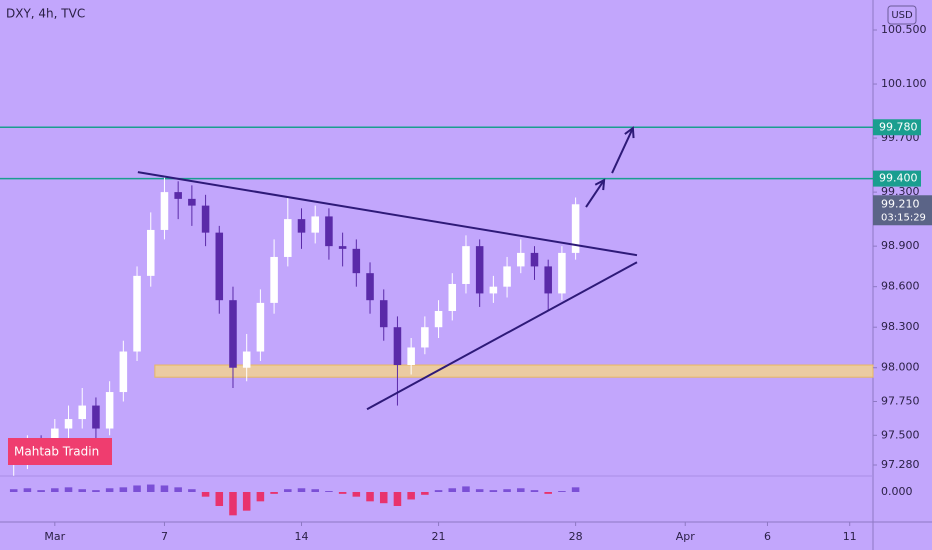 This screenshot has height=550, width=932. What do you see at coordinates (302, 536) in the screenshot?
I see `x-tick-label: 14` at bounding box center [302, 536].